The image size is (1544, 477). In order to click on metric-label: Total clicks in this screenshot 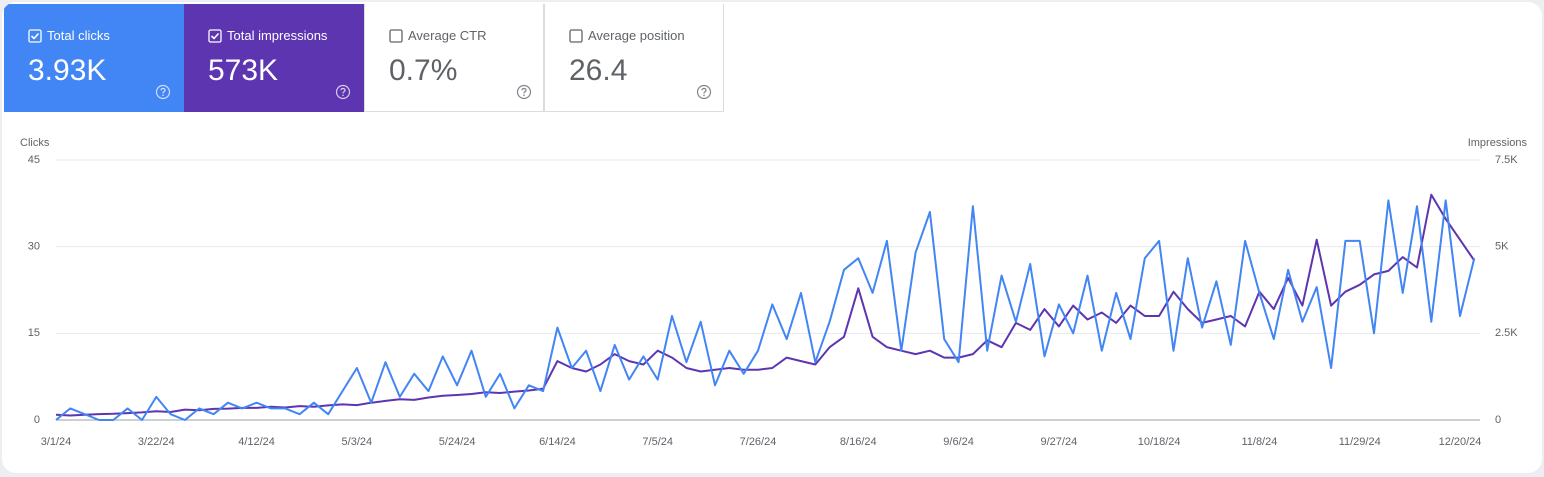, I will do `click(78, 35)`.